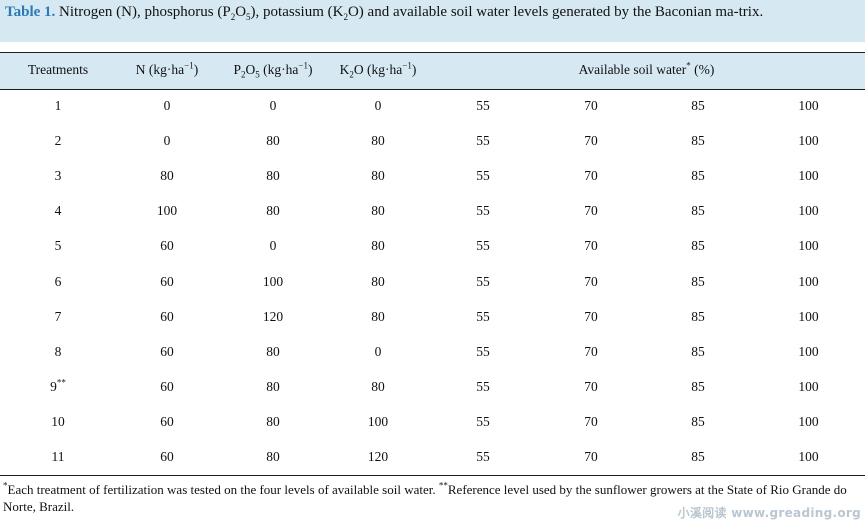  I want to click on table-row: 9** 60 80 80 55 70 85 100, so click(432, 387).